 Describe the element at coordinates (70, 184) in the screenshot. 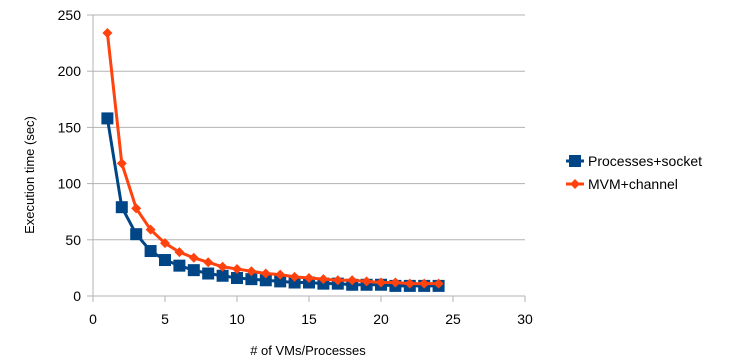

I see `y-tick-label: 100` at that location.